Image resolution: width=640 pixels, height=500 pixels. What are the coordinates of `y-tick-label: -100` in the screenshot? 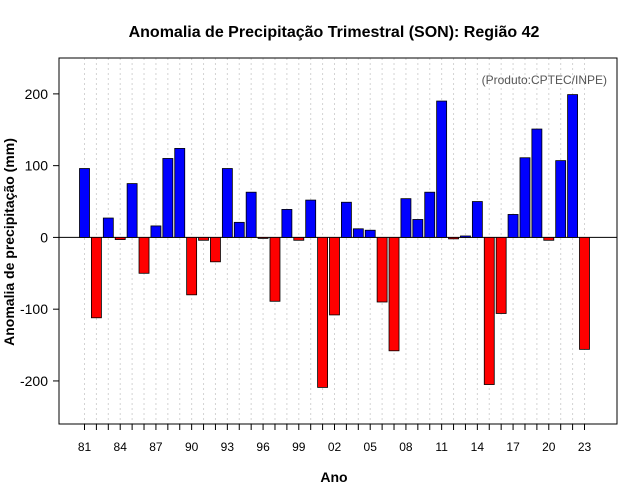 It's located at (34, 309).